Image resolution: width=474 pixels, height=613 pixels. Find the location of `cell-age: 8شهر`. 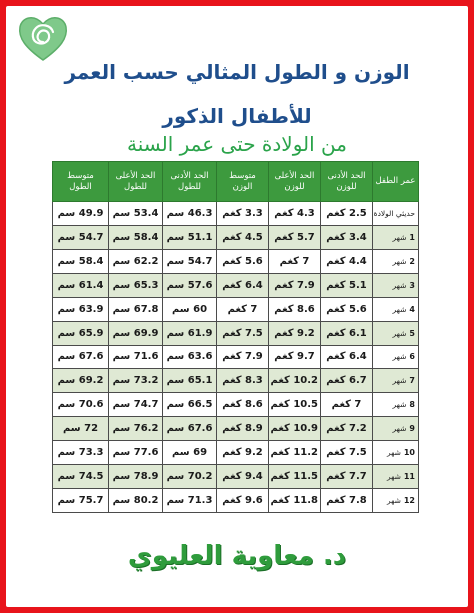

cell-age: 8شهر is located at coordinates (395, 405).